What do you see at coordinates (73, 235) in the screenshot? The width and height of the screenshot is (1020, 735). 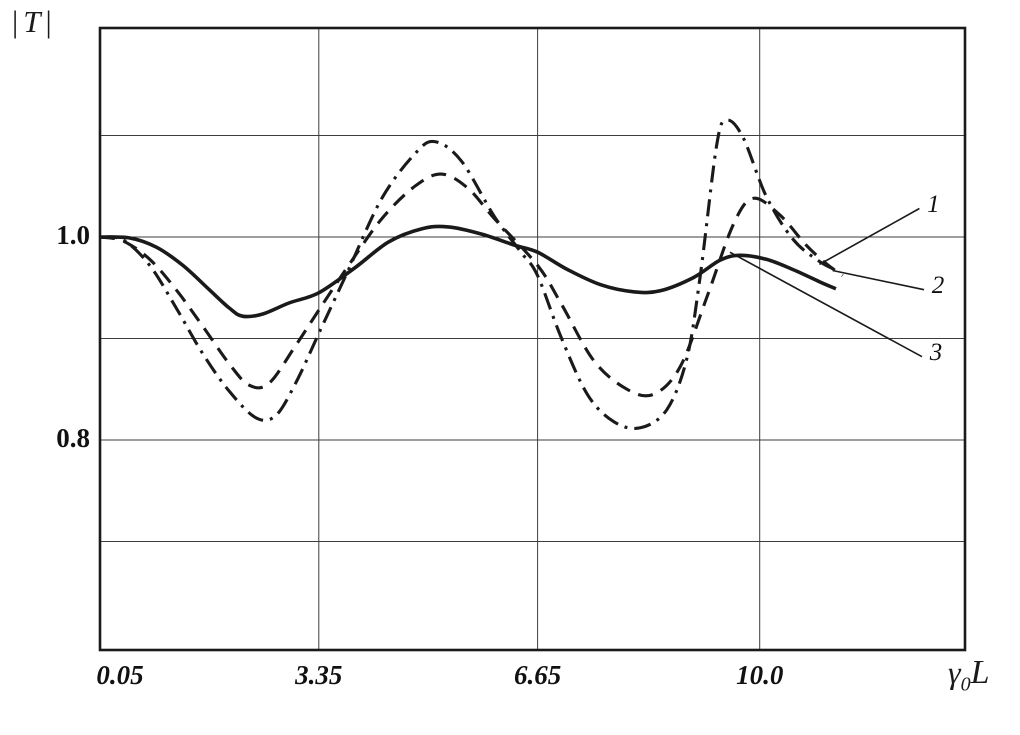 I see `y-tick-label: 1.0` at bounding box center [73, 235].